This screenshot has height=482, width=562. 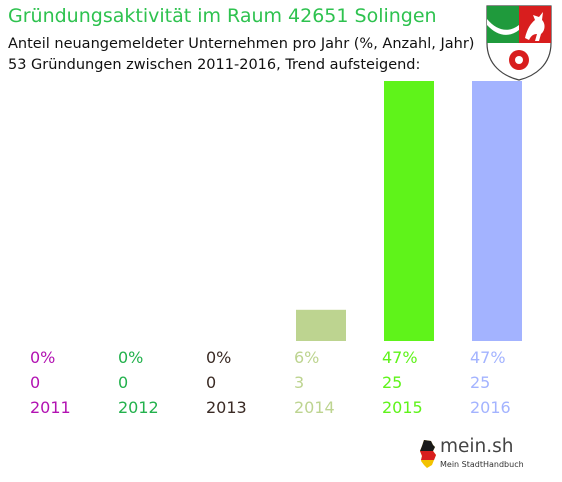 I want to click on percent-label-2011: 0%, so click(x=43, y=357).